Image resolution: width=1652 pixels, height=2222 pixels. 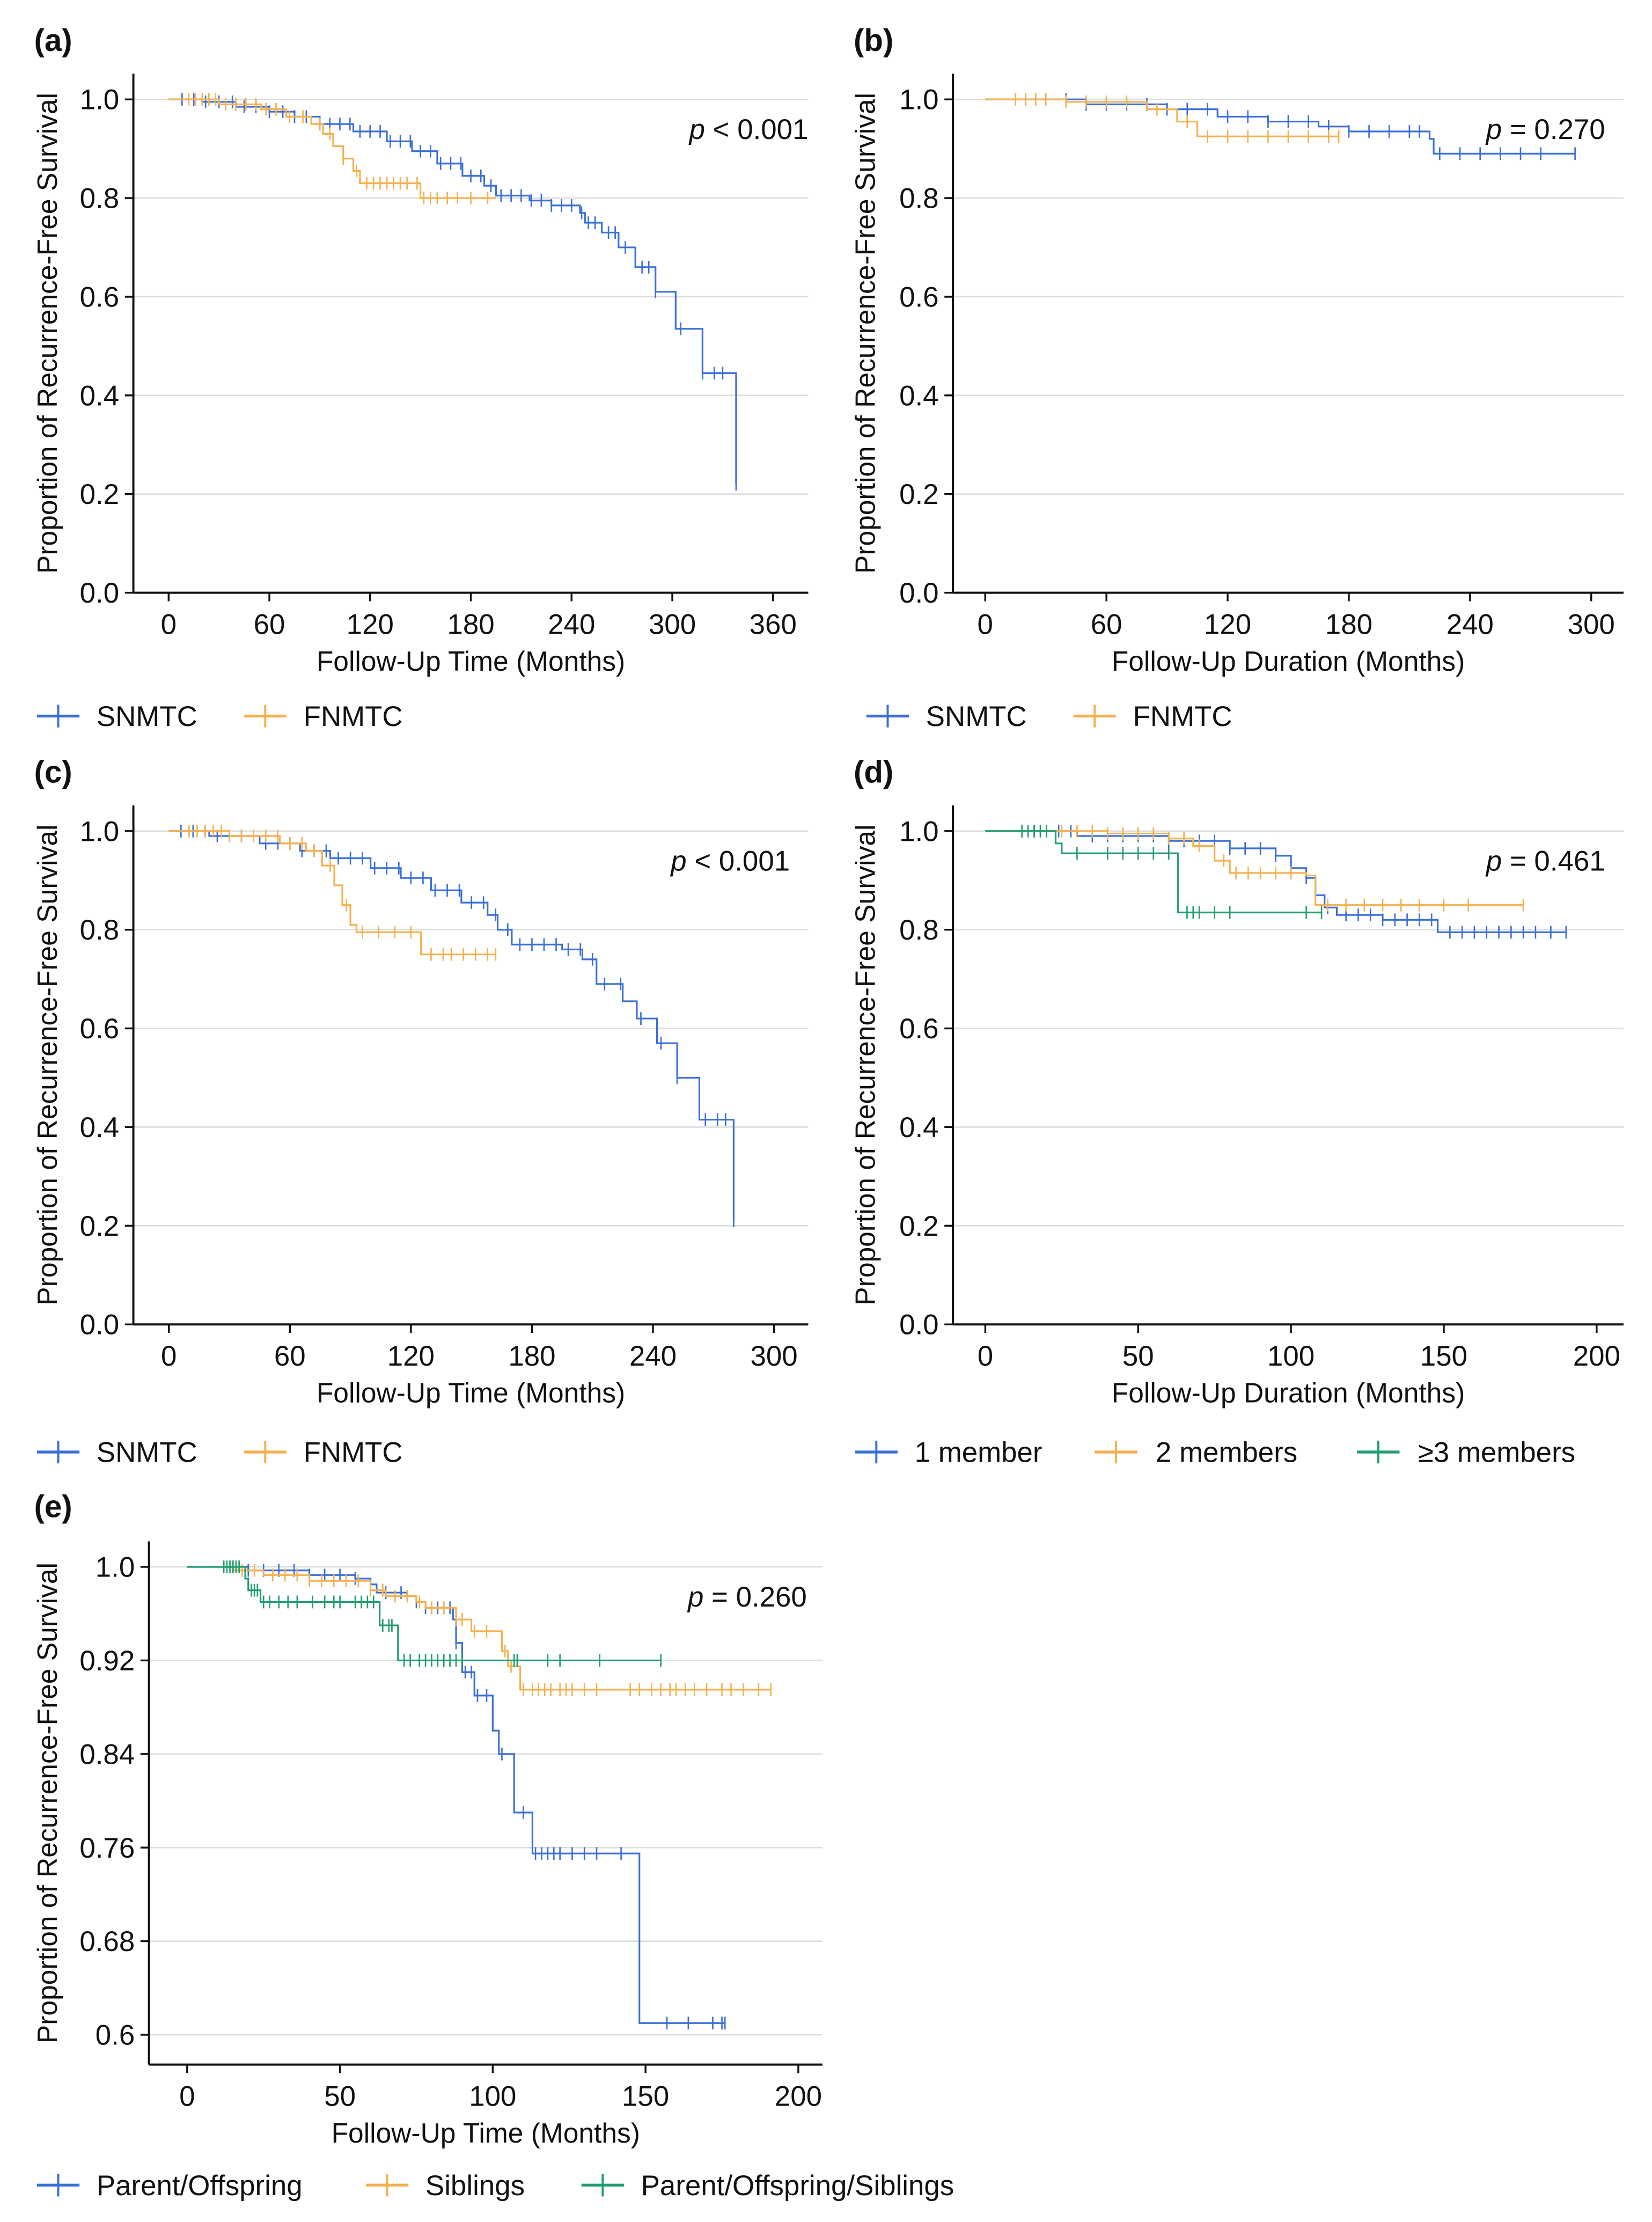 I want to click on legend-item: ≥3 members, so click(x=1466, y=1453).